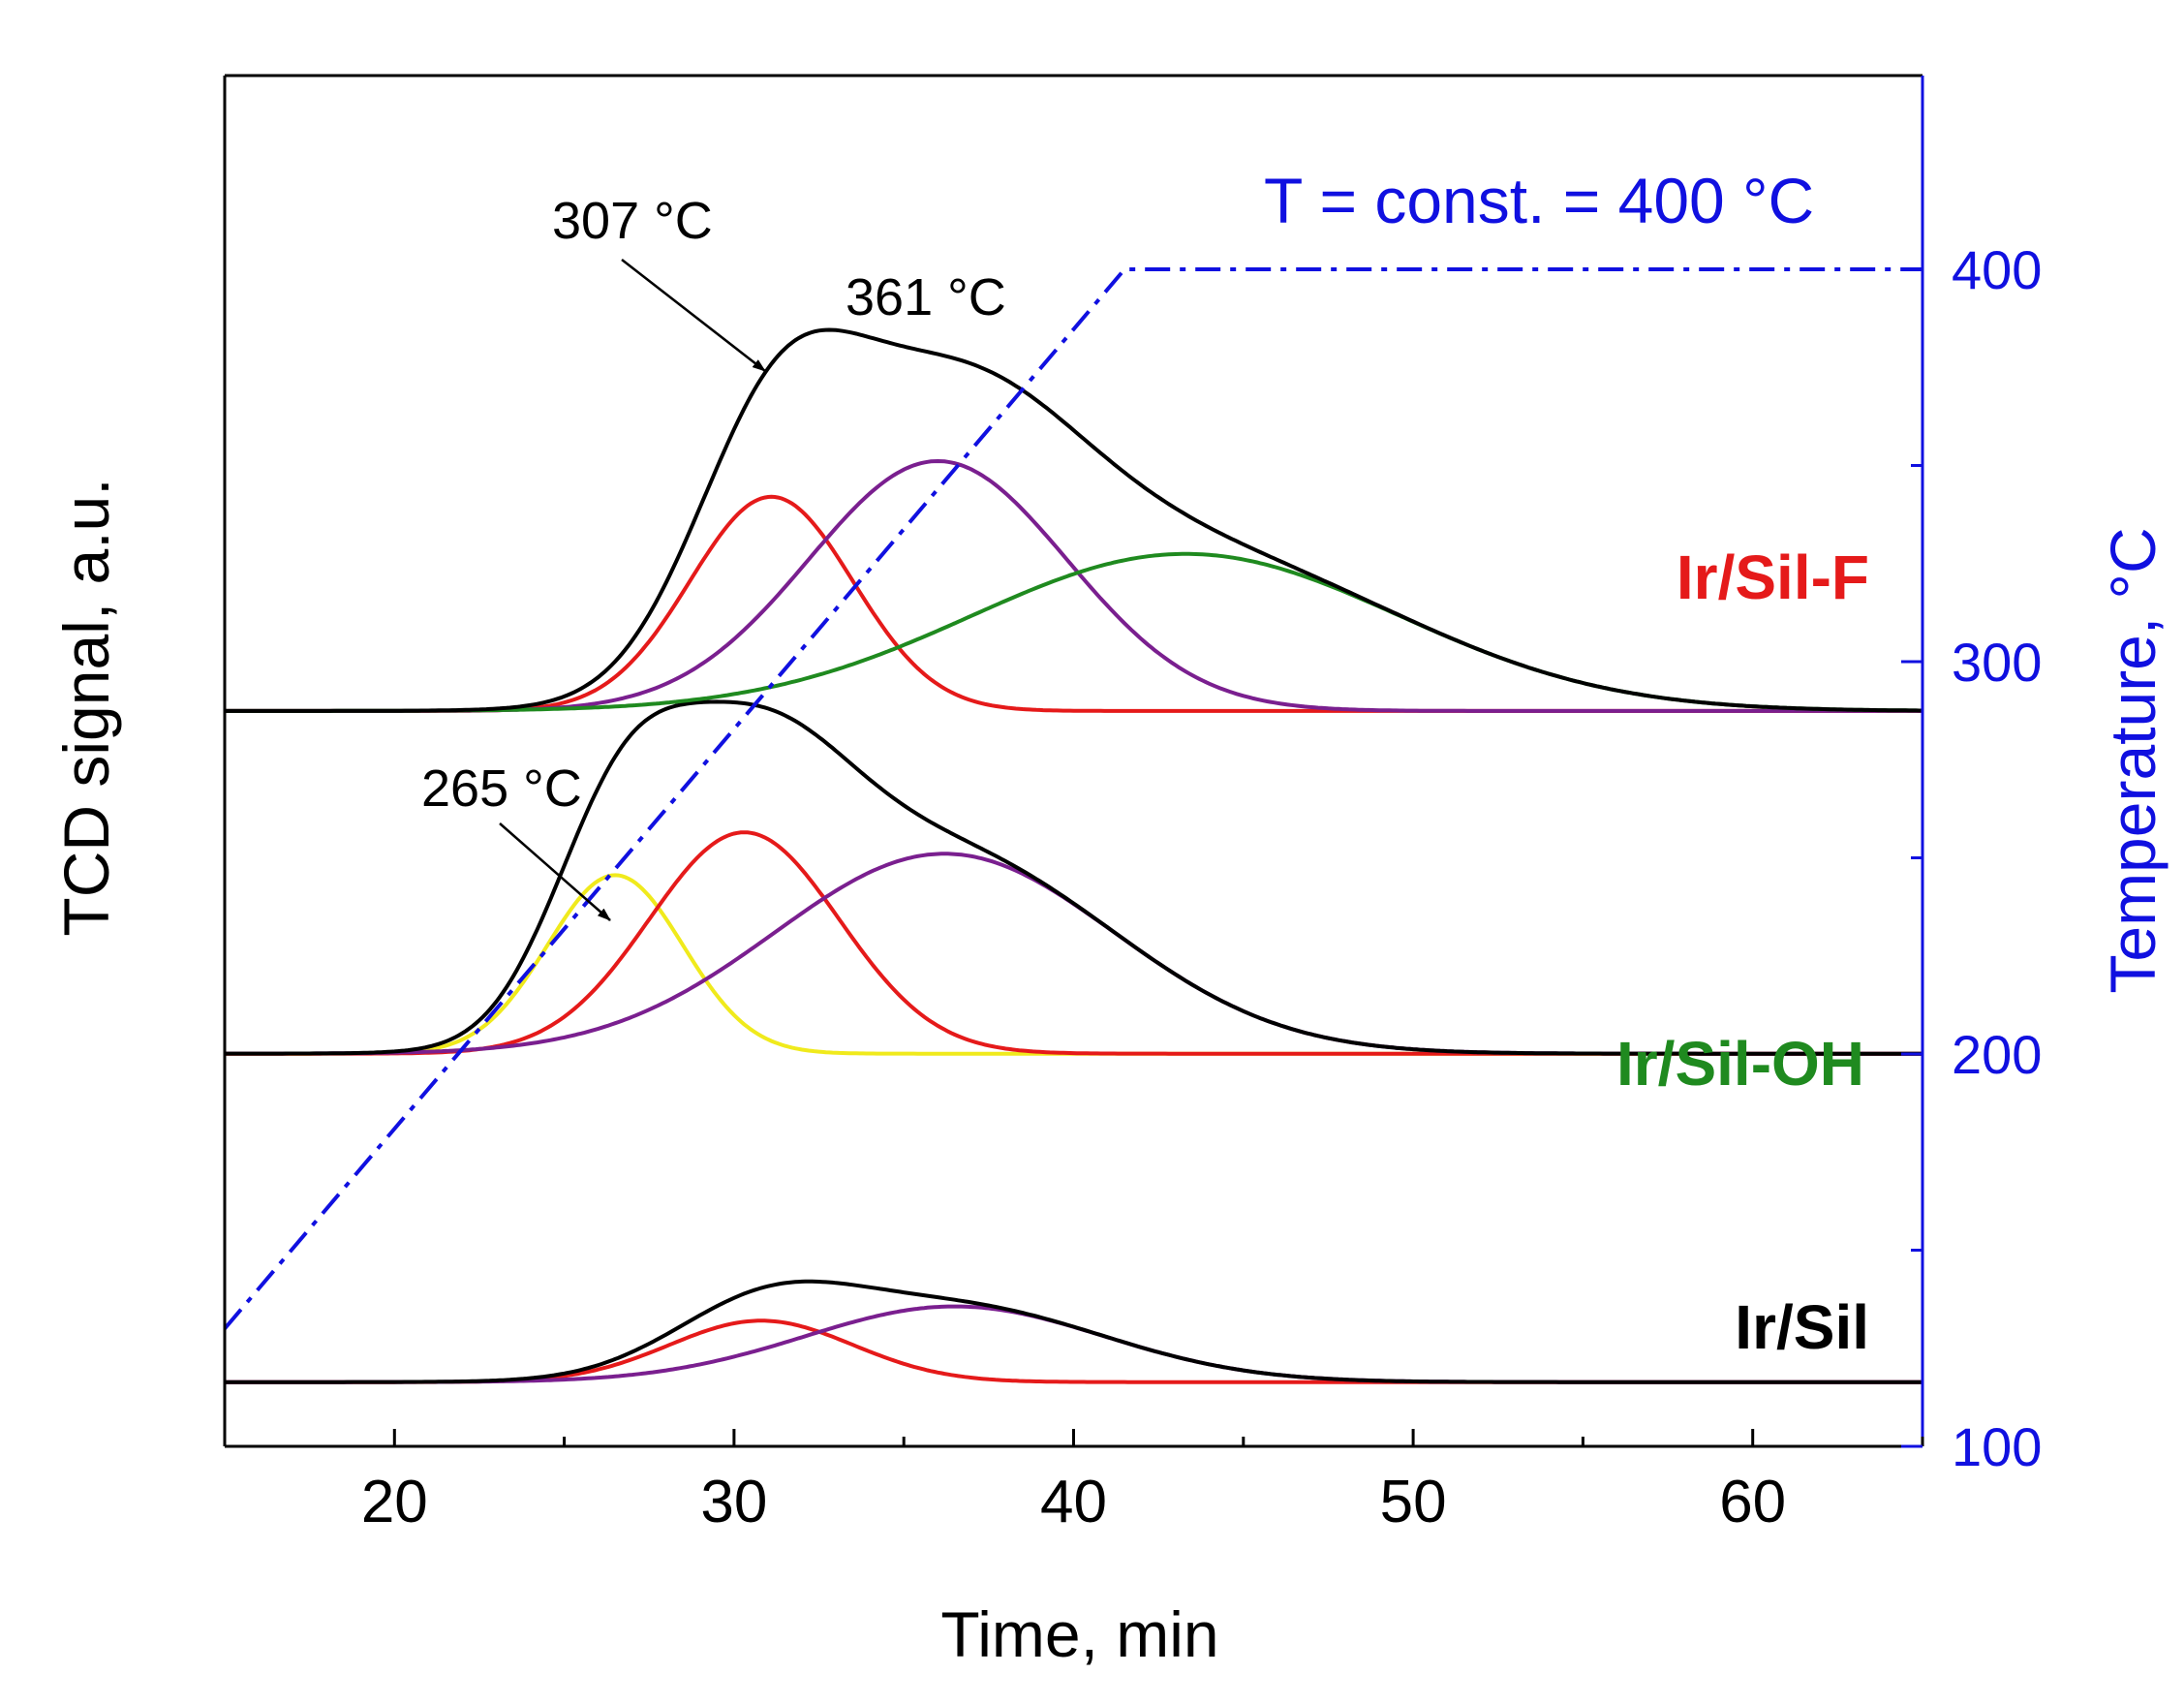 The height and width of the screenshot is (1705, 2184). What do you see at coordinates (1073, 1502) in the screenshot?
I see `x-tick-label: 40` at bounding box center [1073, 1502].